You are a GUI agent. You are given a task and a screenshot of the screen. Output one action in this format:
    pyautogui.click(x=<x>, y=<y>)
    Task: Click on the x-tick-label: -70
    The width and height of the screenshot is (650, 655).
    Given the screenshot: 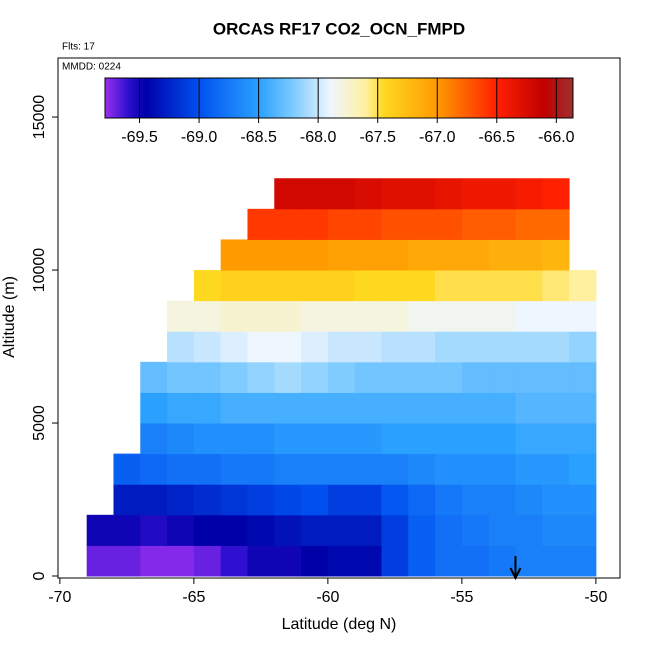 What is the action you would take?
    pyautogui.click(x=59, y=597)
    